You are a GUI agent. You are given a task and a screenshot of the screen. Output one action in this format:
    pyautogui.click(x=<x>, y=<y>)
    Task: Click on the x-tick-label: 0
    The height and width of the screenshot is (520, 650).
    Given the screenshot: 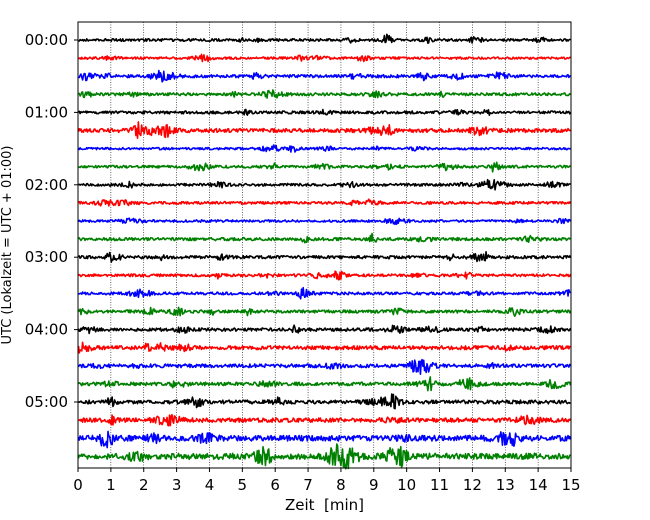 What is the action you would take?
    pyautogui.click(x=78, y=485)
    